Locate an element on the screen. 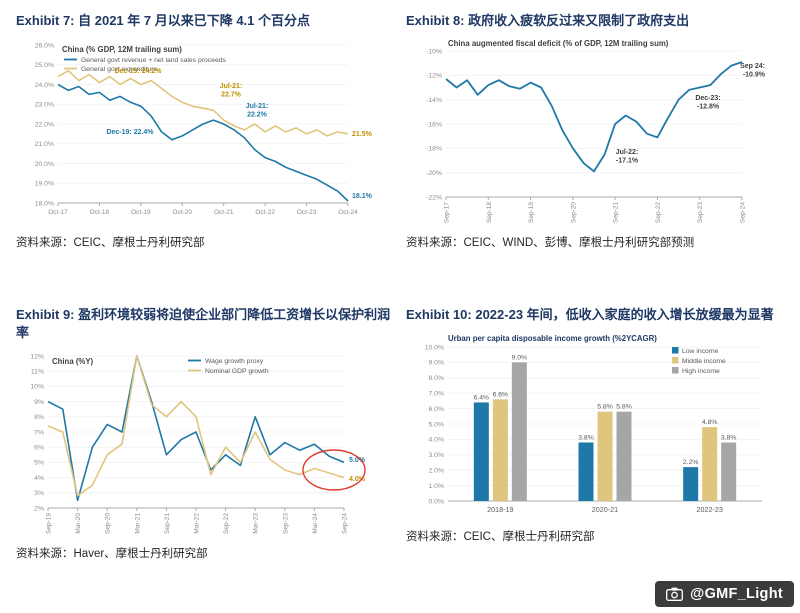  y-tick-label: 2.0% is located at coordinates (437, 470).